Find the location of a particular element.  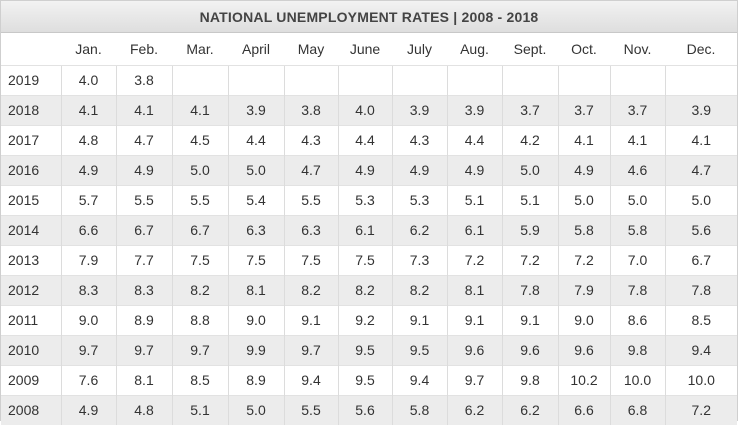

rate-cell: 8.1 is located at coordinates (255, 289).